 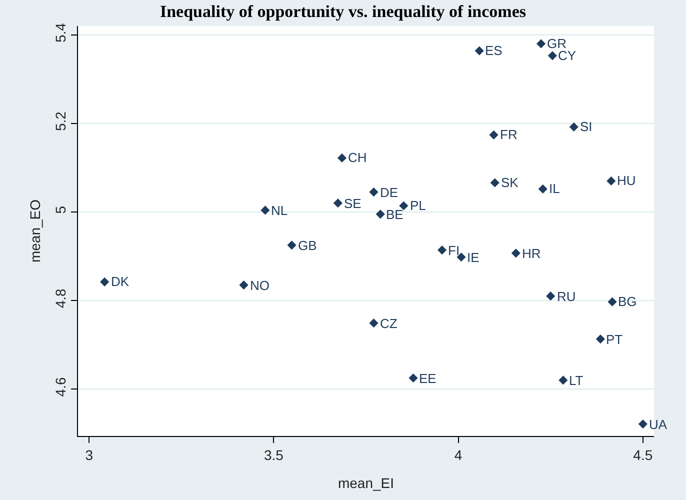 What do you see at coordinates (274, 454) in the screenshot?
I see `x-tick-label: 3.5` at bounding box center [274, 454].